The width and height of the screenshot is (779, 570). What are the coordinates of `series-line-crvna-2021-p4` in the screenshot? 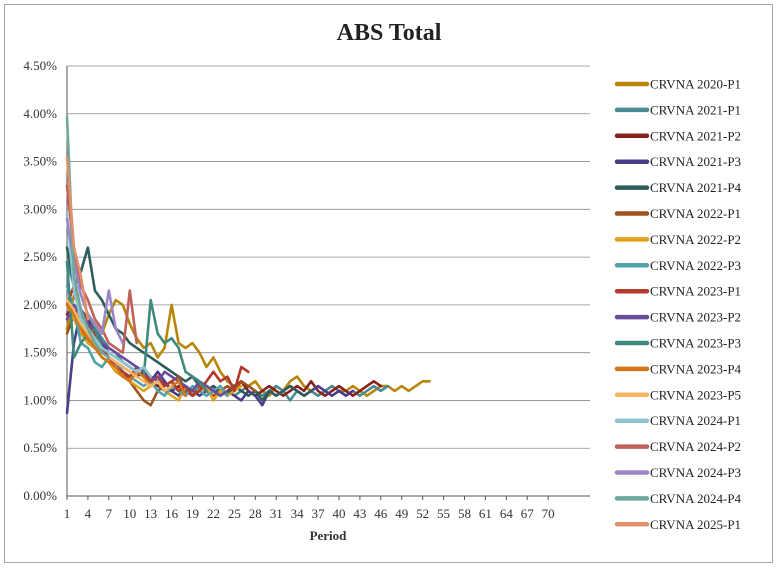 It's located at (189, 324).